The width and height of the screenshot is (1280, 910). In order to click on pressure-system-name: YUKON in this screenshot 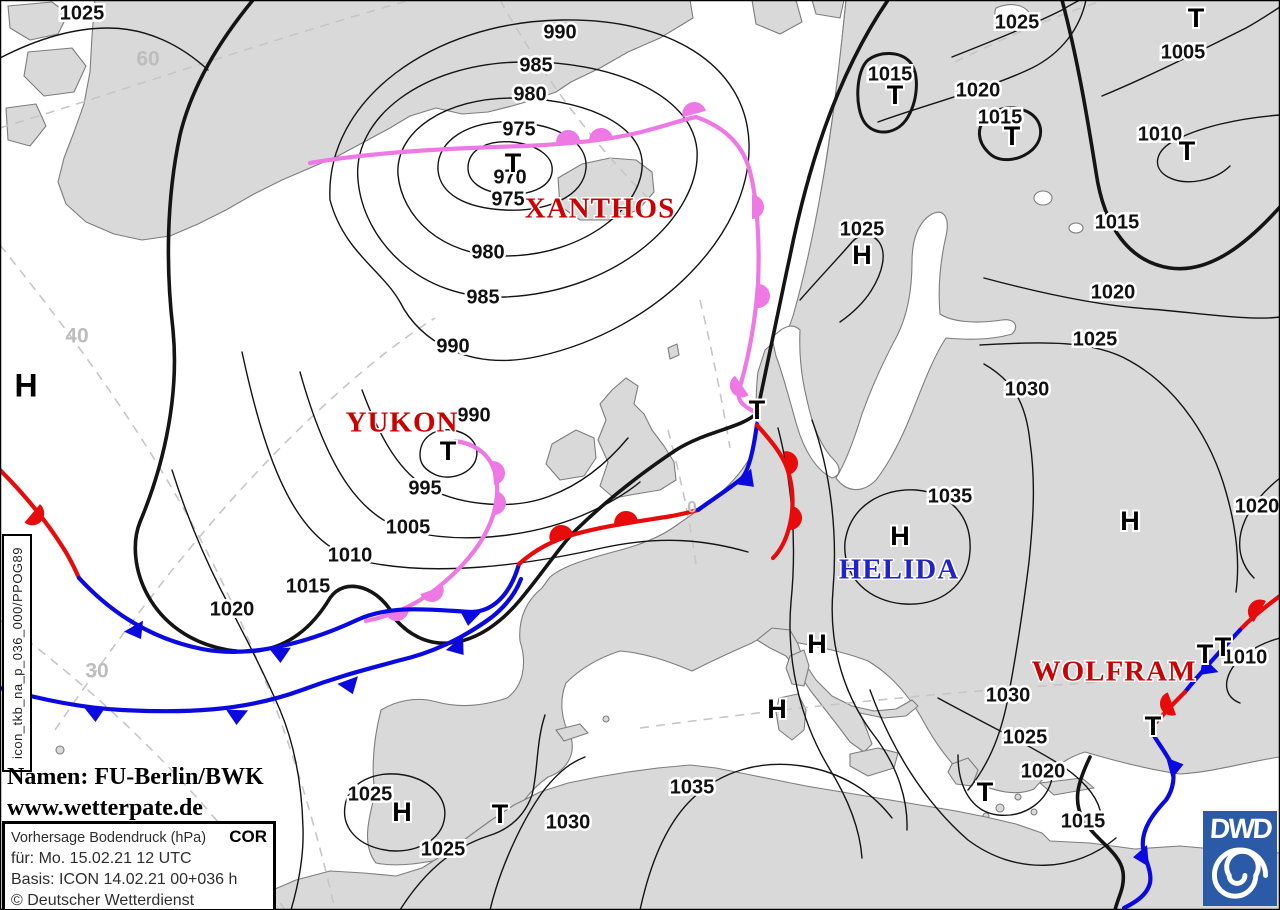, I will do `click(402, 423)`.